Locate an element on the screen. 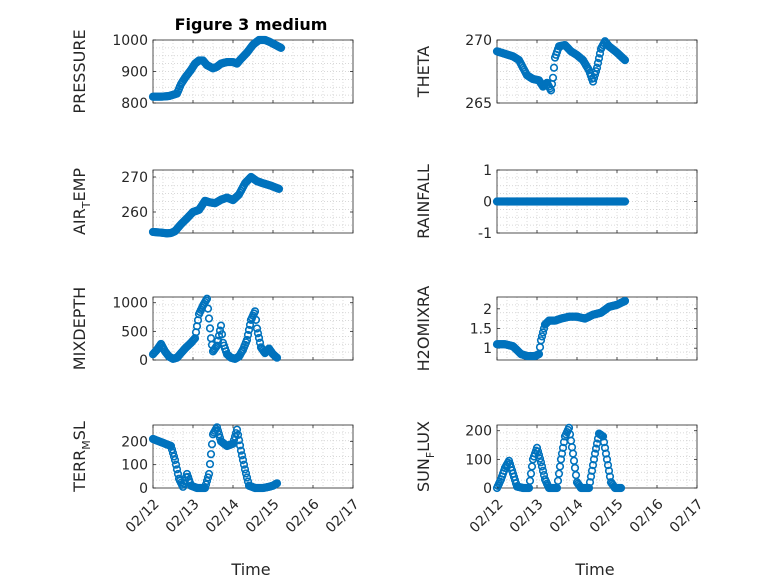  y-tick-label: 1000 is located at coordinates (130, 41).